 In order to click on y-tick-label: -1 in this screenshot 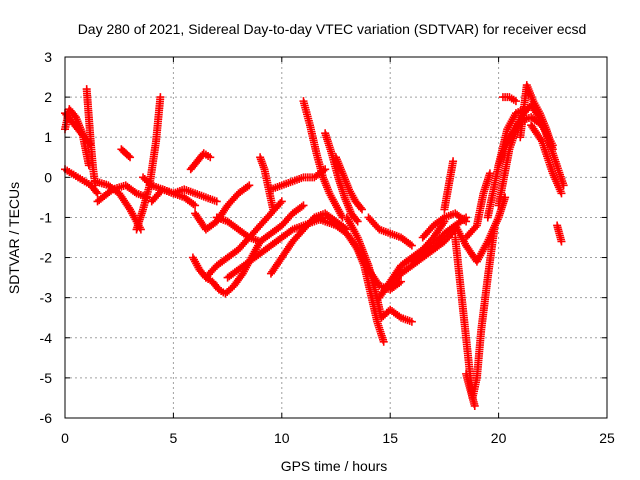, I will do `click(46, 217)`.